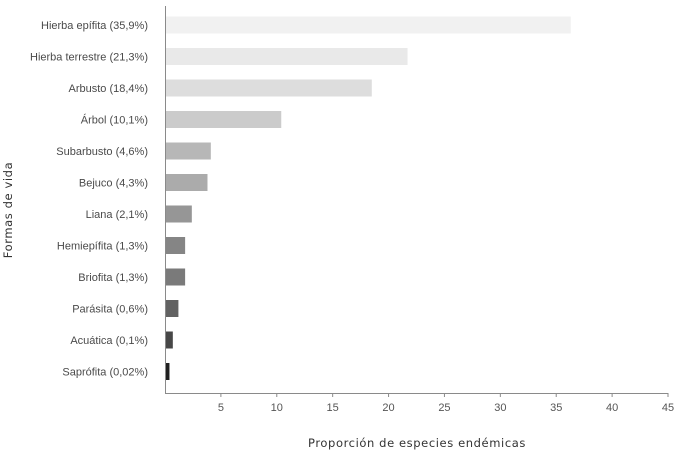 The image size is (675, 451). What do you see at coordinates (668, 408) in the screenshot?
I see `x-tick-label-45: 45` at bounding box center [668, 408].